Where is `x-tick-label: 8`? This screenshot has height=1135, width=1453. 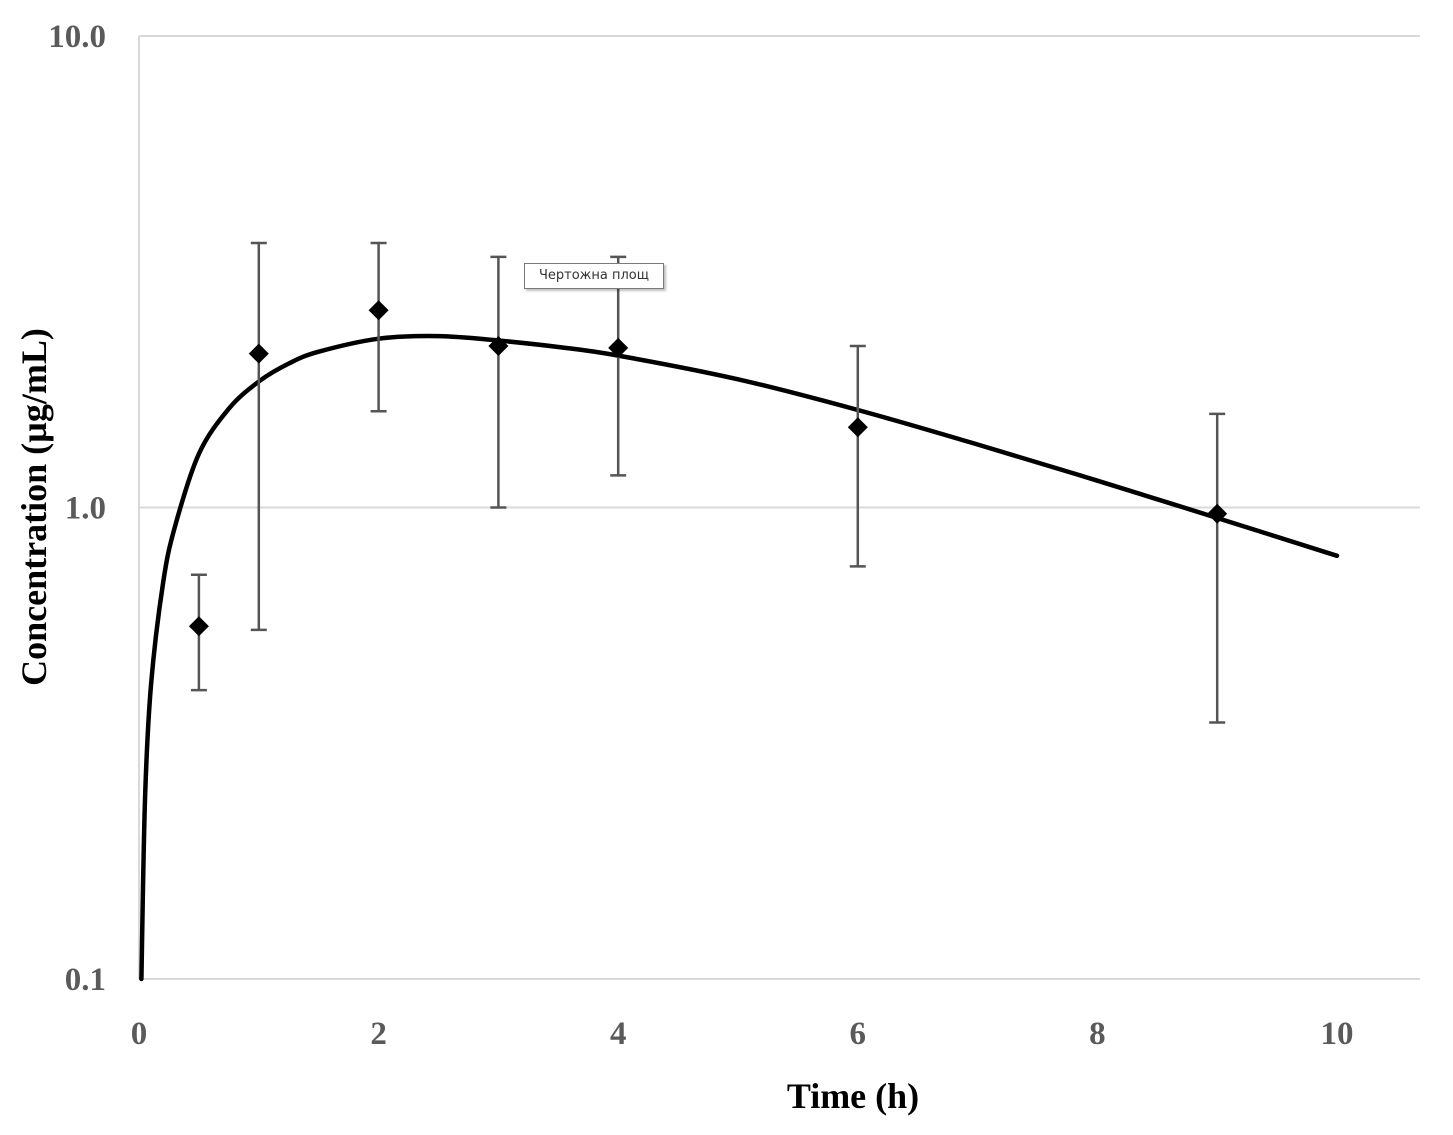
x-tick-label: 8 is located at coordinates (1097, 1034).